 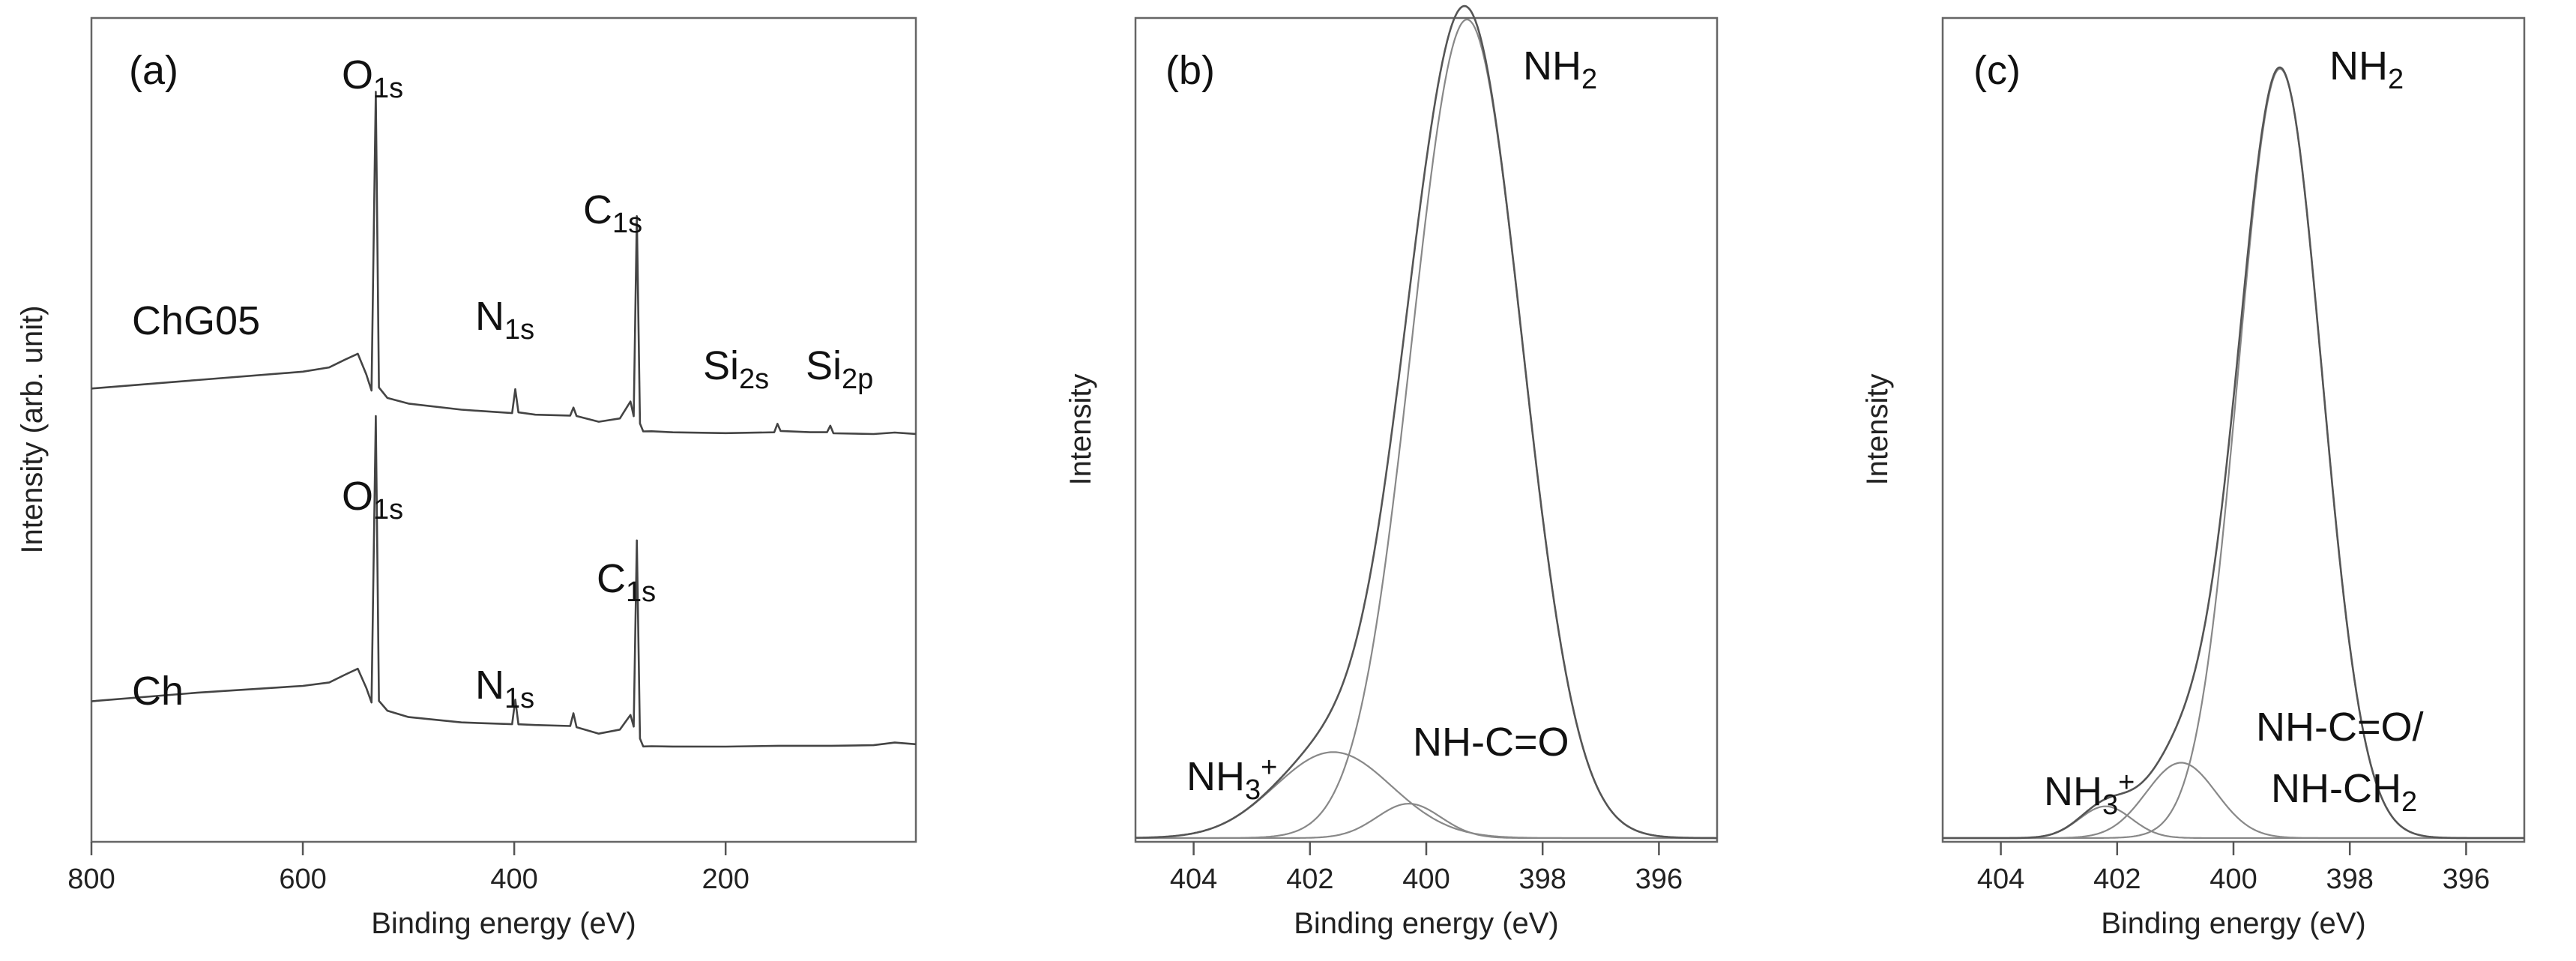 What do you see at coordinates (504, 924) in the screenshot?
I see `panel-a-x-axis-label: Binding energy (eV)` at bounding box center [504, 924].